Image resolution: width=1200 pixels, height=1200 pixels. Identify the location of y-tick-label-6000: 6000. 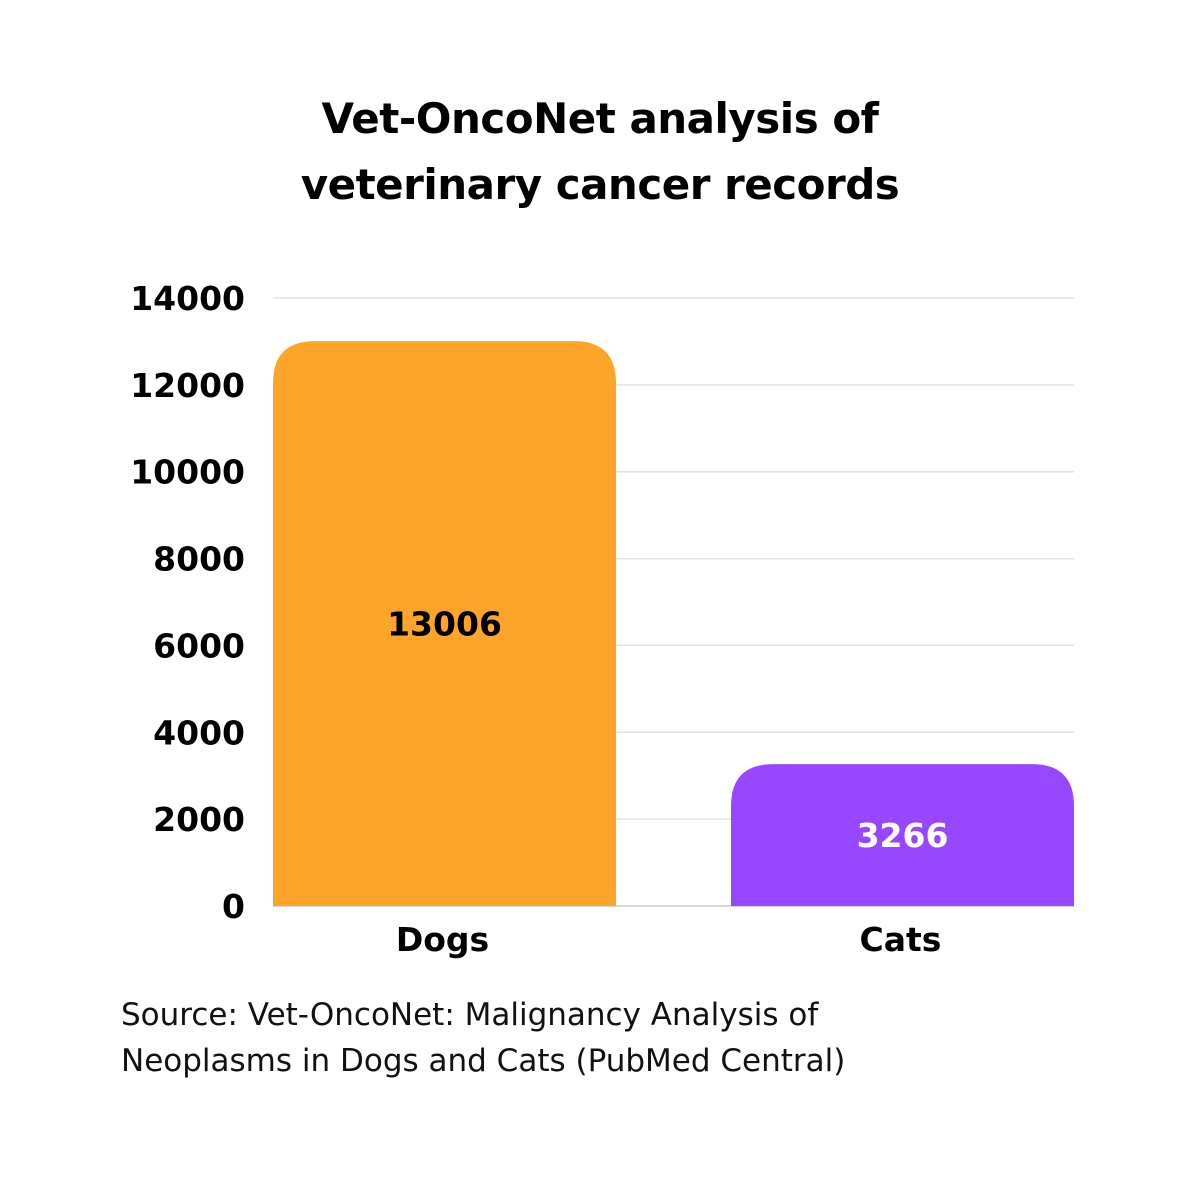
(199, 645).